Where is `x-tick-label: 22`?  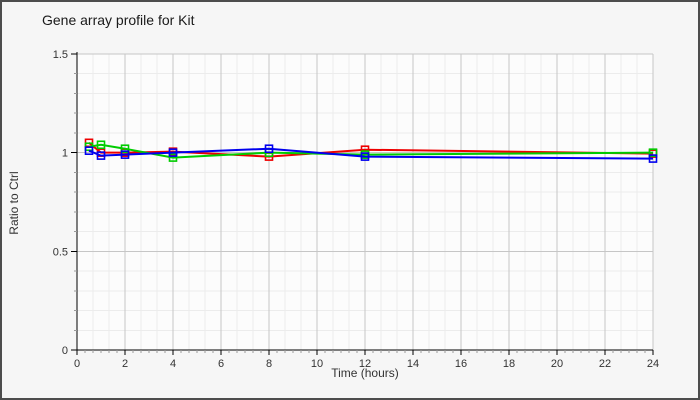
x-tick-label: 22 is located at coordinates (605, 364).